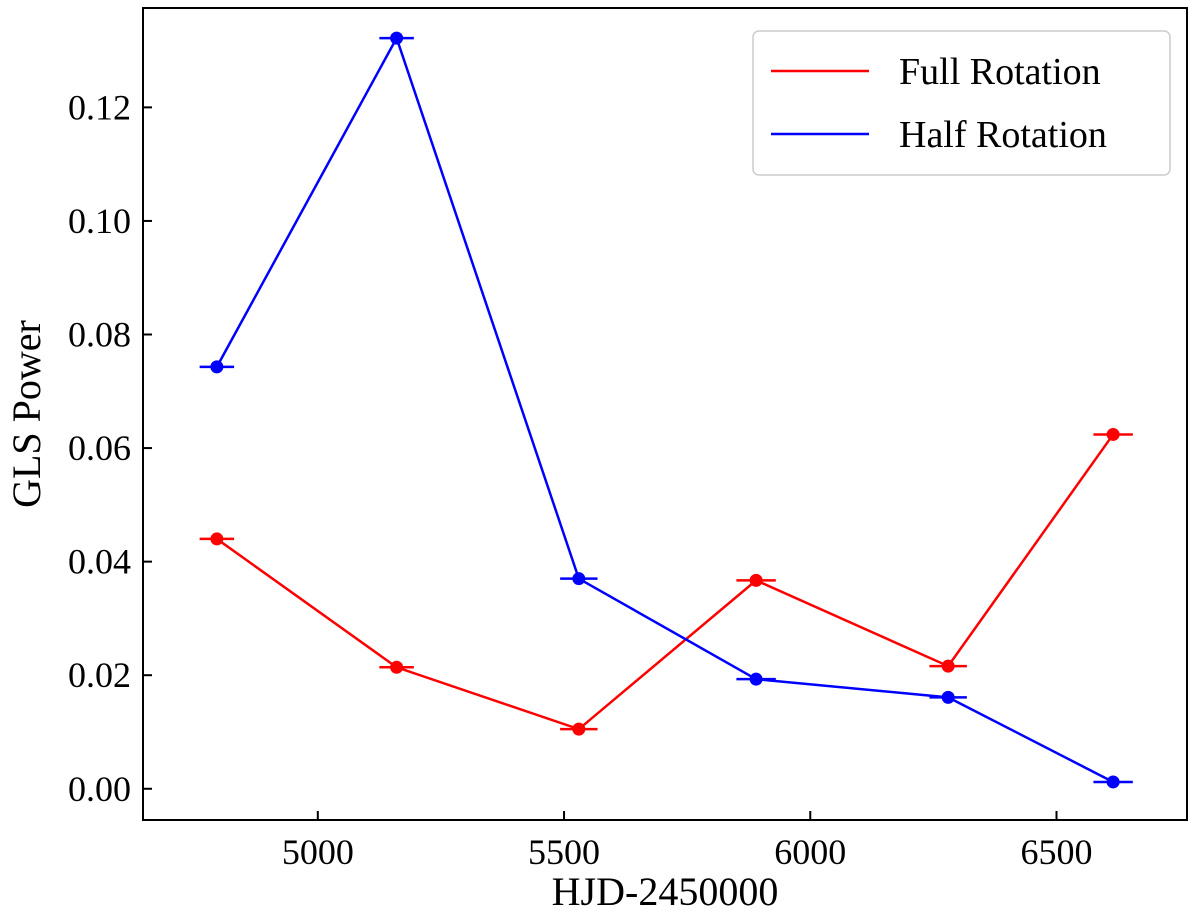 This screenshot has height=917, width=1200. I want to click on y-tick-label: 0.00, so click(99, 789).